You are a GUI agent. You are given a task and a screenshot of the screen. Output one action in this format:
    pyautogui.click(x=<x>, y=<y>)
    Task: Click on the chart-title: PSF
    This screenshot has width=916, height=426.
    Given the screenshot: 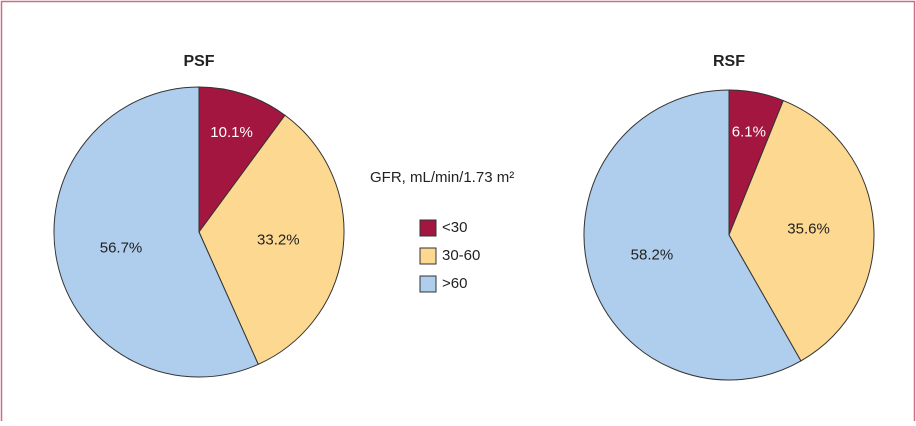 What is the action you would take?
    pyautogui.click(x=198, y=61)
    